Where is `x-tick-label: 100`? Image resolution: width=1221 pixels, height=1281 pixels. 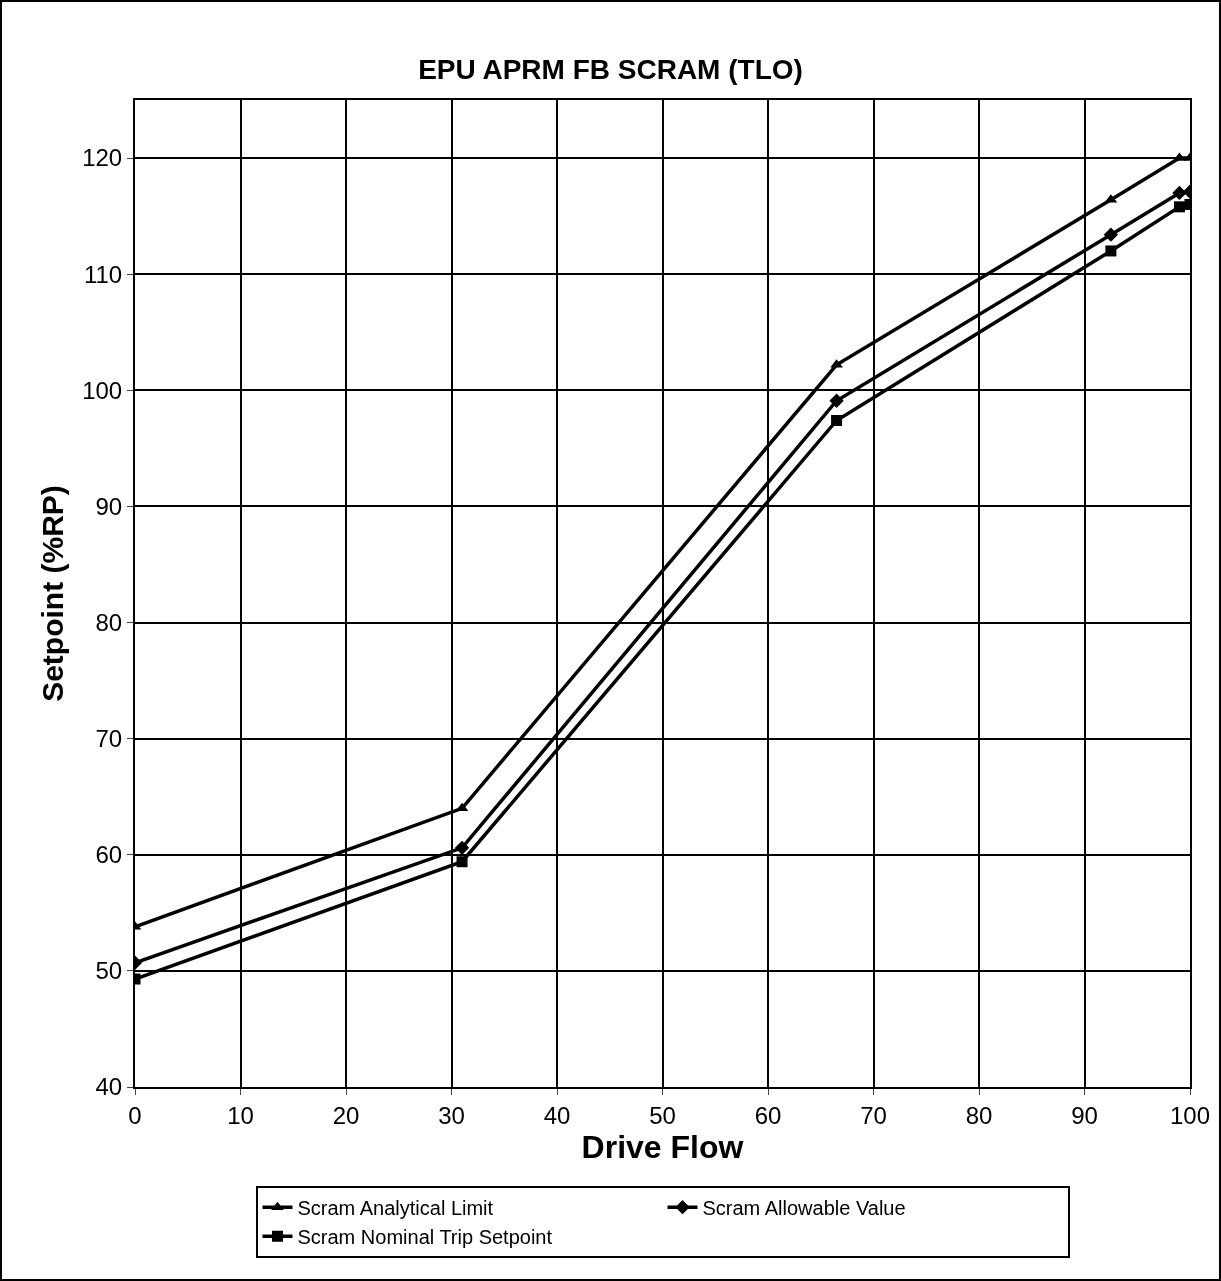 x-tick-label: 100 is located at coordinates (1190, 1115).